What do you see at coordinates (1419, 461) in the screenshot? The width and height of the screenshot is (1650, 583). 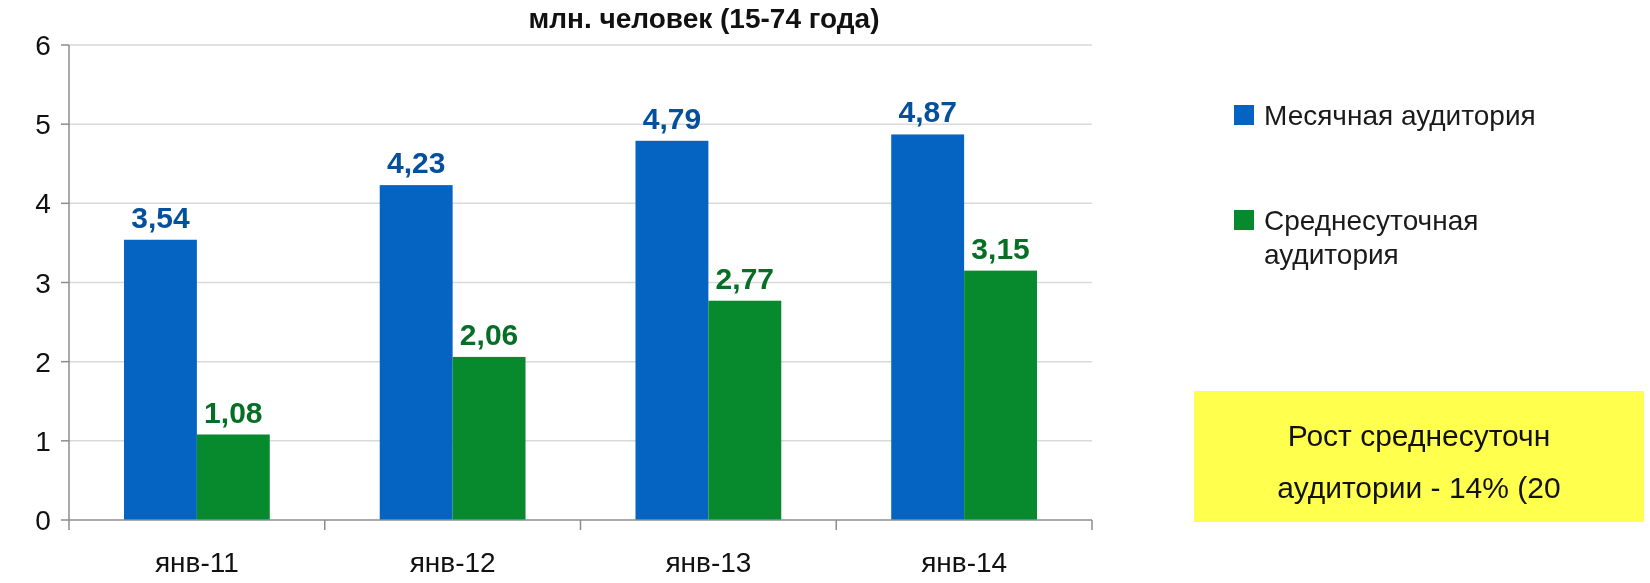 I see `text: Рост среднесуточн аудитории - 14% (20` at bounding box center [1419, 461].